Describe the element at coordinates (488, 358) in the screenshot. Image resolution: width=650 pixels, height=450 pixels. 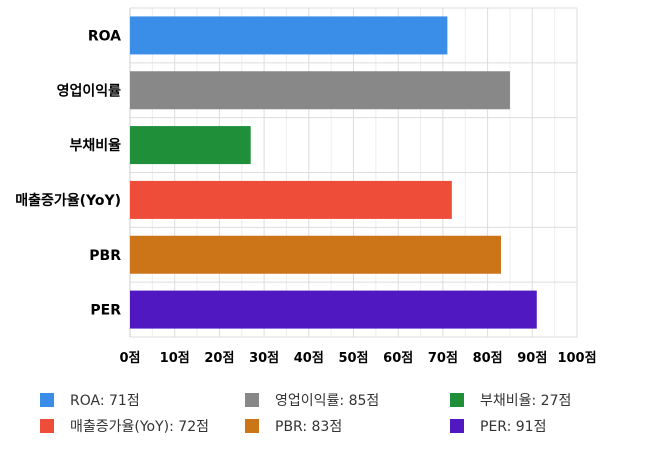
I see `x-tick-label: 80점` at that location.